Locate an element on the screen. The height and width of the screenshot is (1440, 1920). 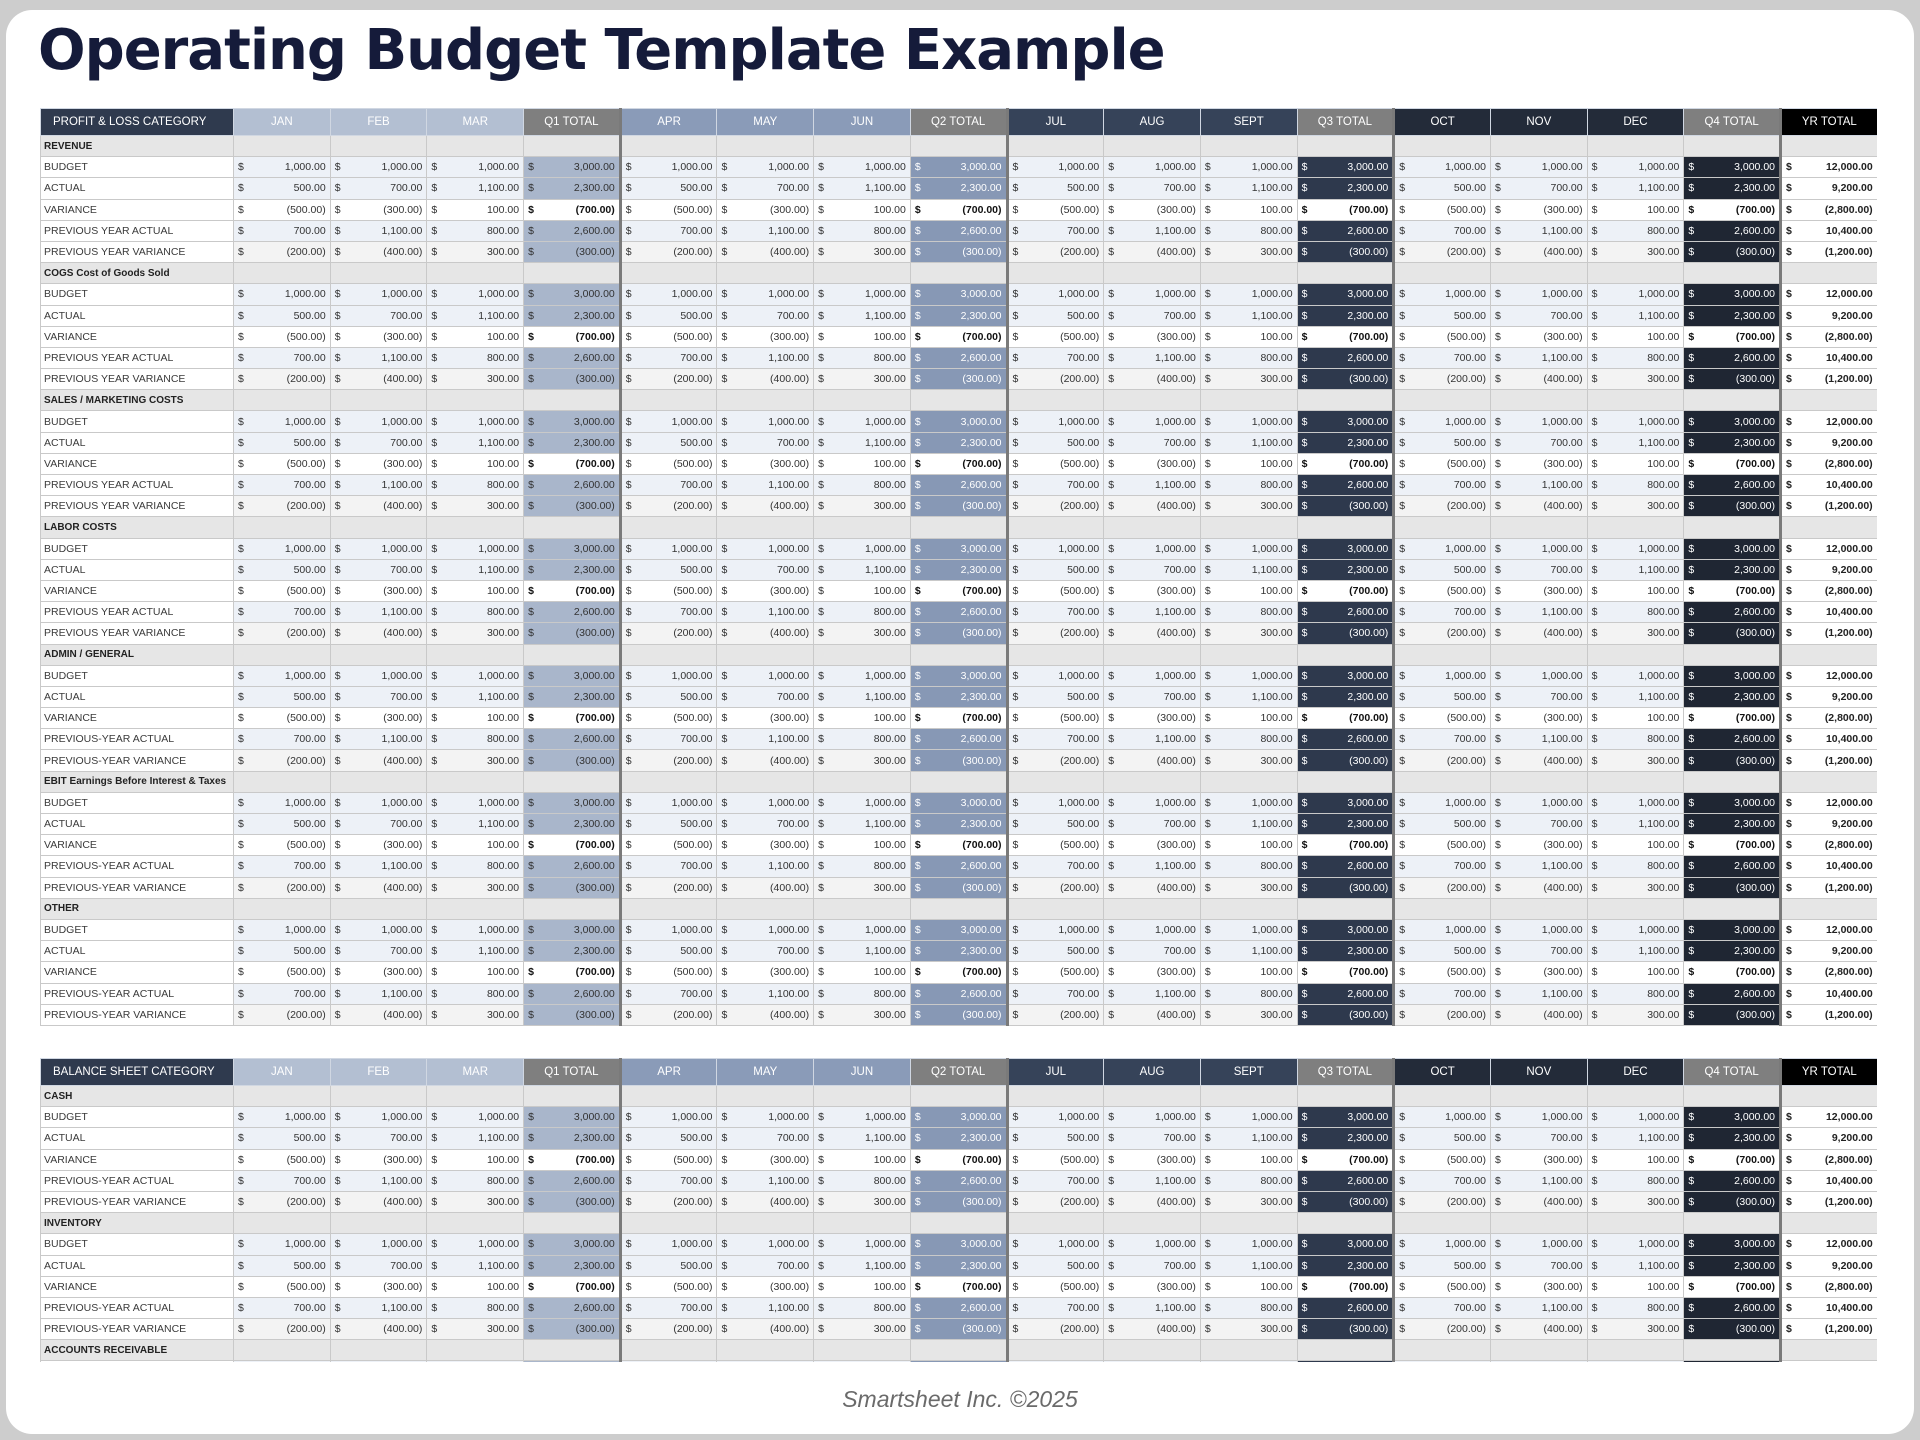
column-header-mar: MAR is located at coordinates (475, 122).